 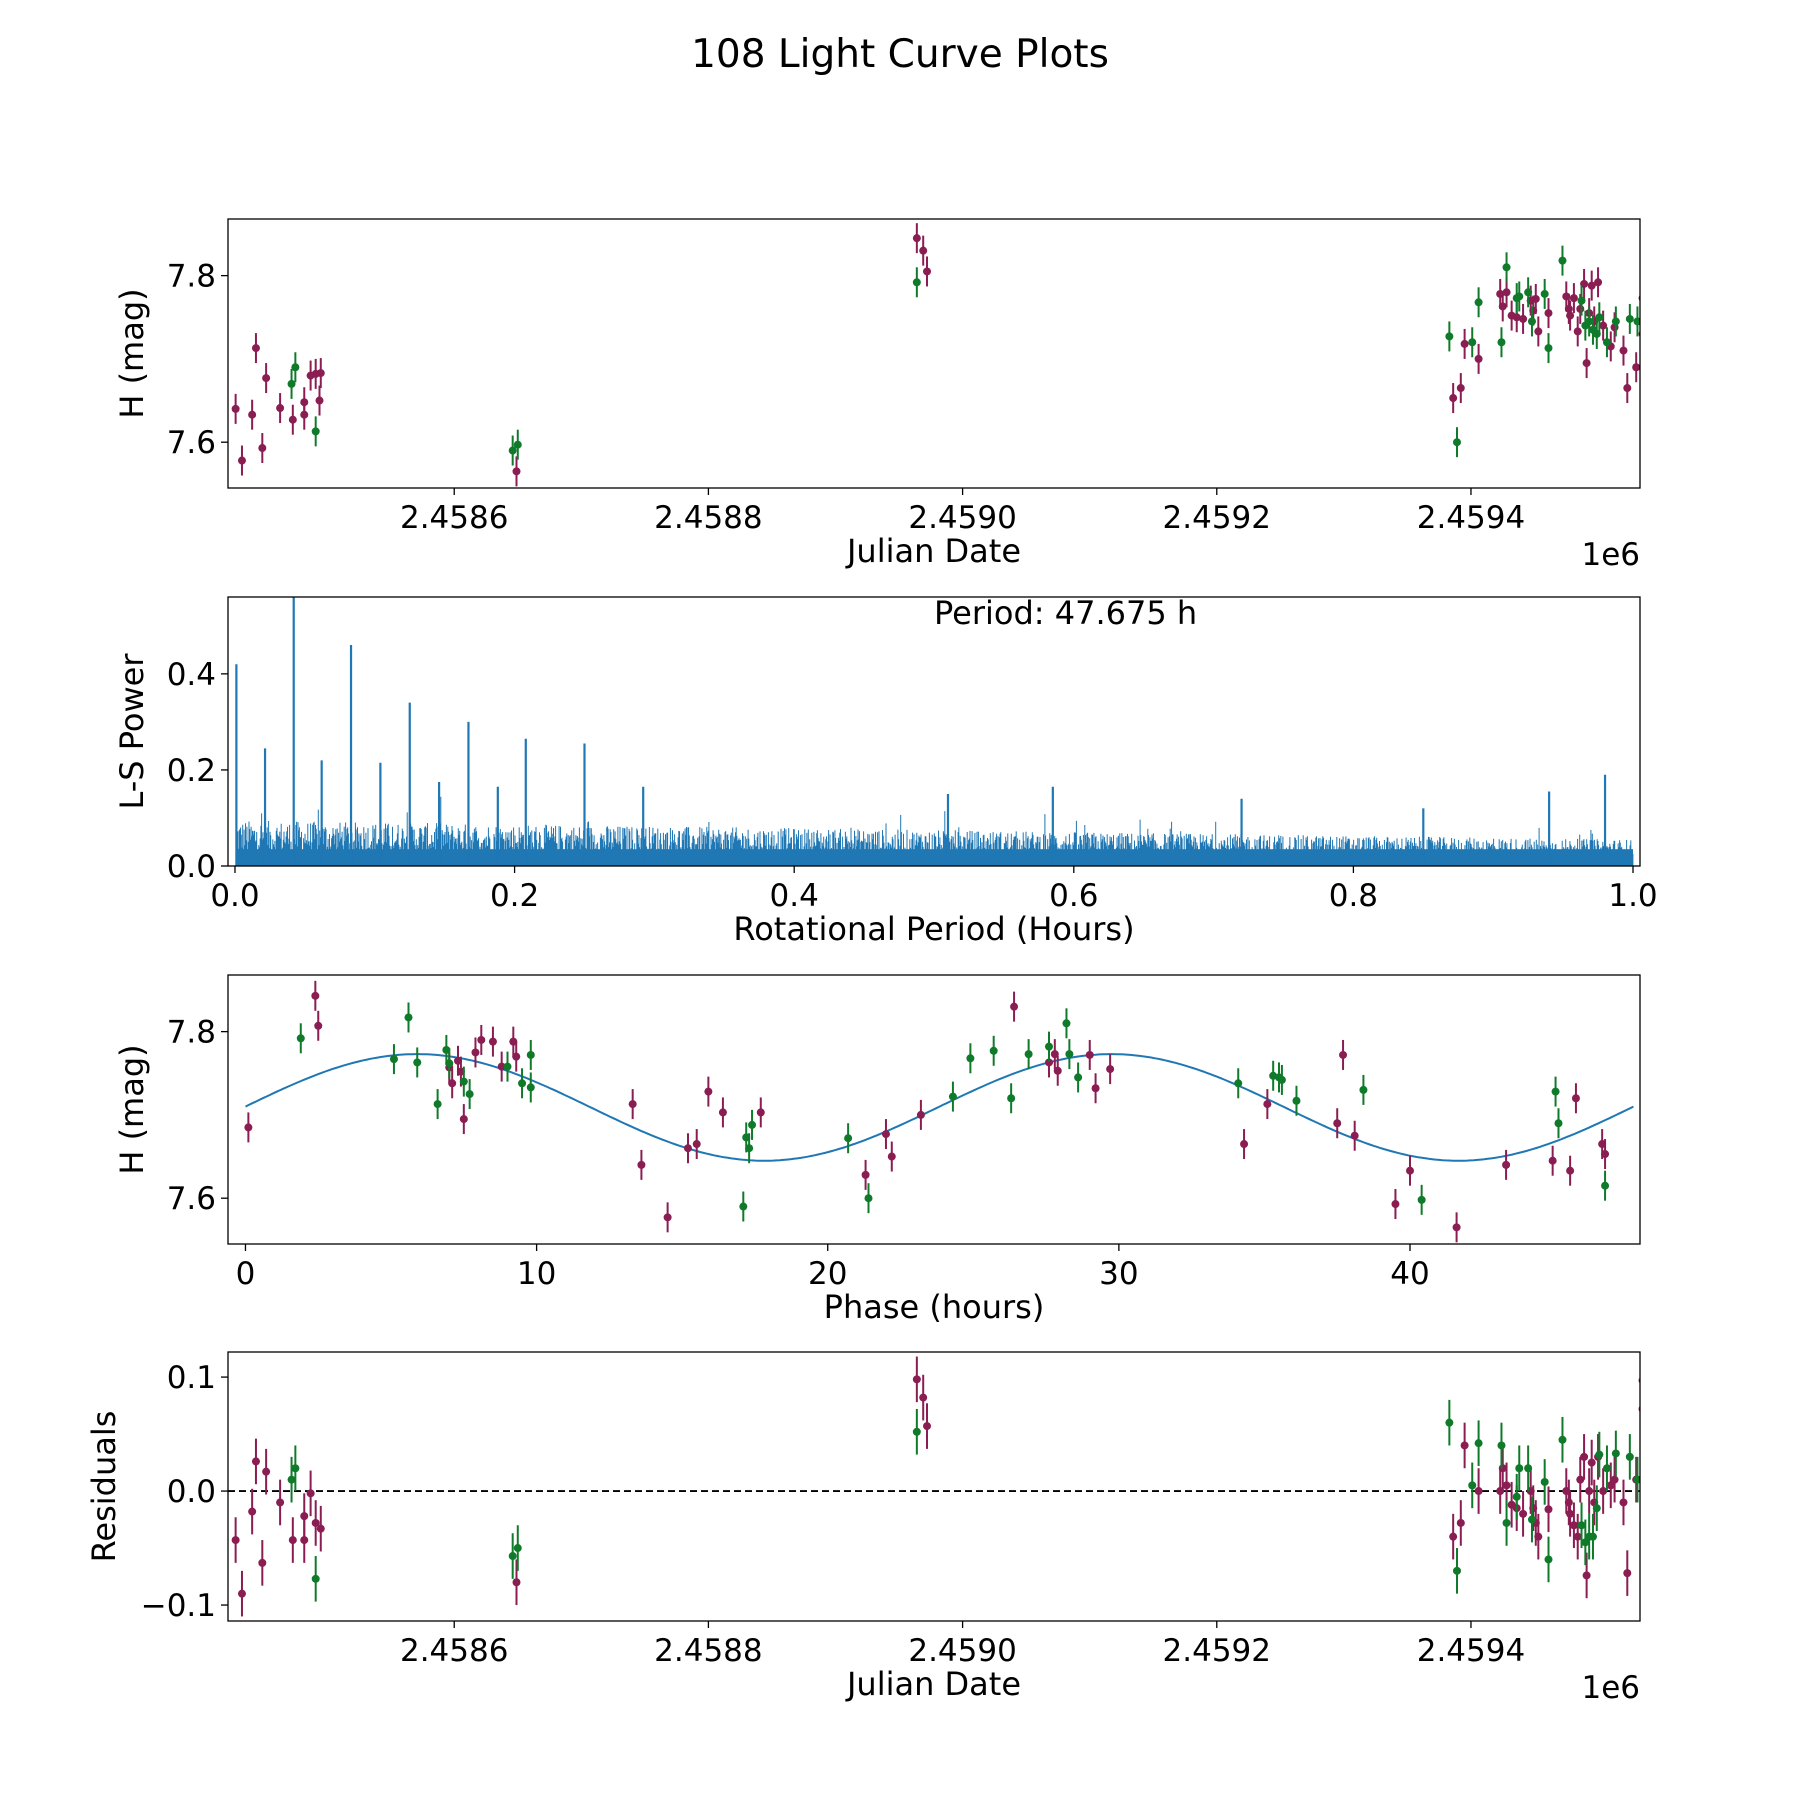 I want to click on x-tick-label: 0.8, so click(x=1353, y=896).